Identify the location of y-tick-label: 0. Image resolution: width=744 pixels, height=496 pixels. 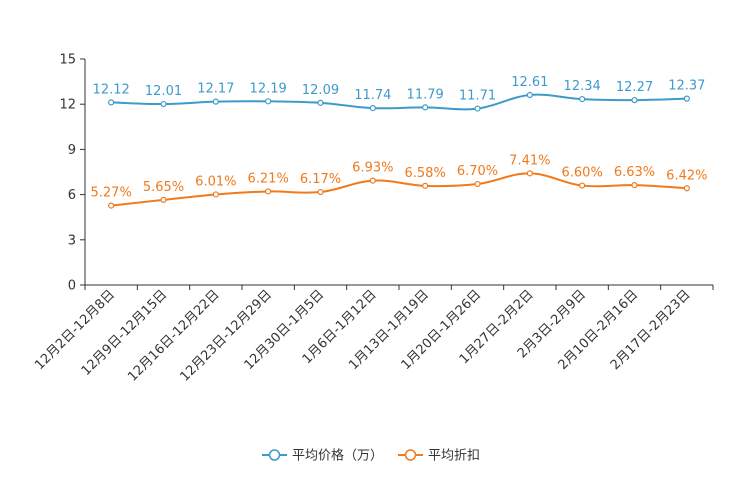
(72, 286).